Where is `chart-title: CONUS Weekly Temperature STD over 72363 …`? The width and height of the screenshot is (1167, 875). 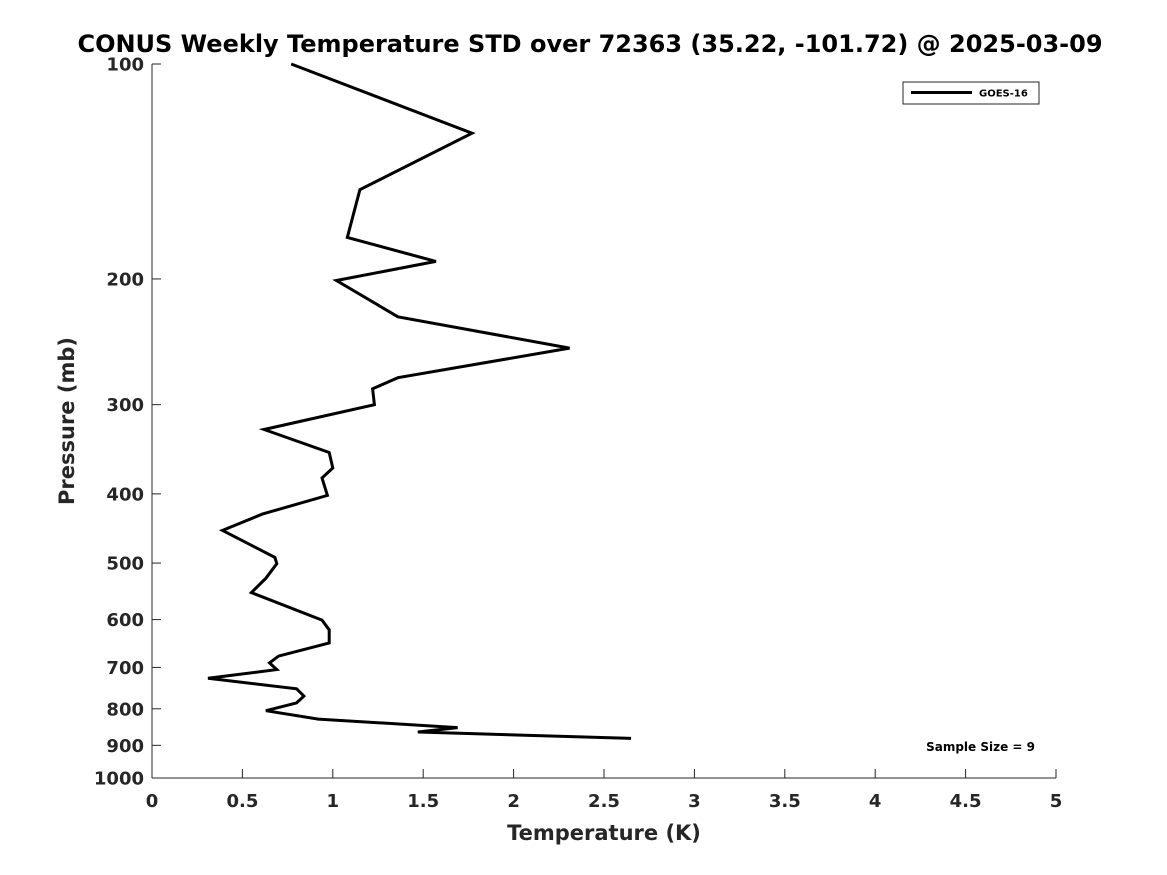 chart-title: CONUS Weekly Temperature STD over 72363 … is located at coordinates (589, 44).